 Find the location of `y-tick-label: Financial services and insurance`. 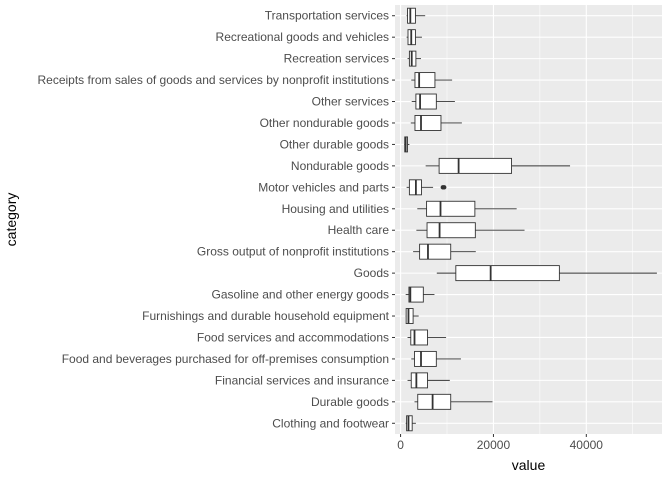

y-tick-label: Financial services and insurance is located at coordinates (302, 380).